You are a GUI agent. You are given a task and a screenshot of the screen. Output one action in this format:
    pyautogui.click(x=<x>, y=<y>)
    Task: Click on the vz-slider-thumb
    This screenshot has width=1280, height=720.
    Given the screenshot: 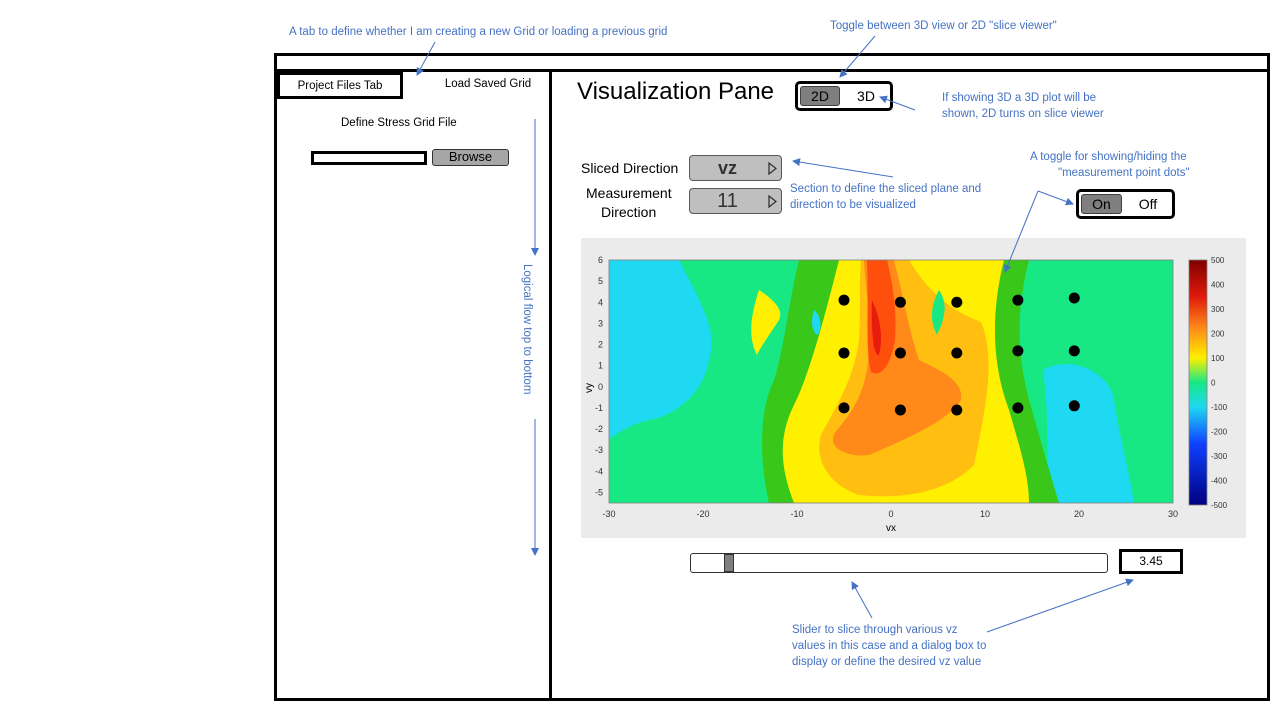 What is the action you would take?
    pyautogui.click(x=729, y=563)
    